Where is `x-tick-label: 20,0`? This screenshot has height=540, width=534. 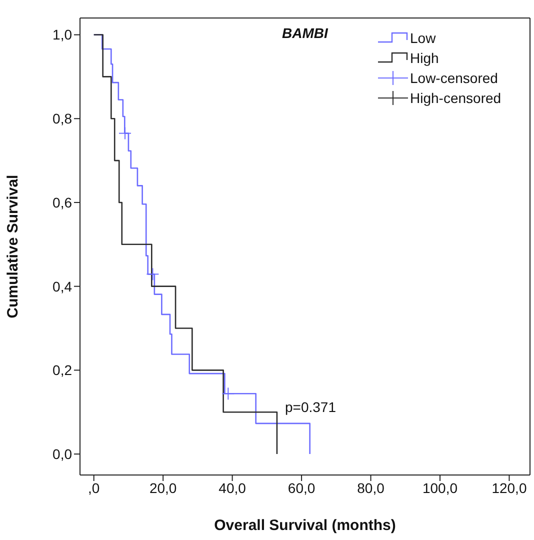 x-tick-label: 20,0 is located at coordinates (163, 488).